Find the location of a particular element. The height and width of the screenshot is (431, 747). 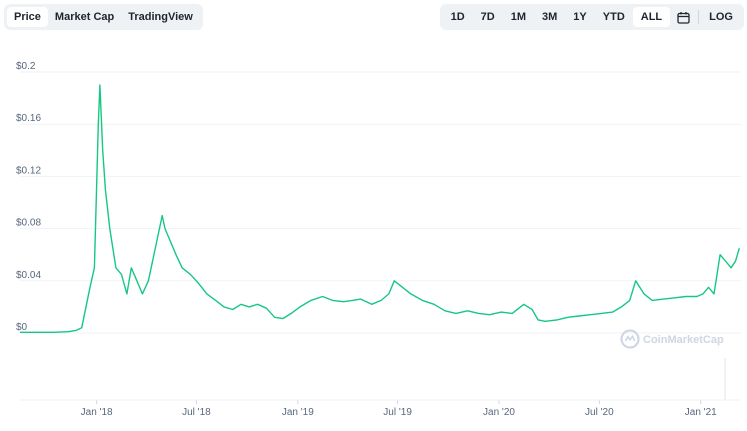

x-tick-label: Jan '21 is located at coordinates (701, 412).